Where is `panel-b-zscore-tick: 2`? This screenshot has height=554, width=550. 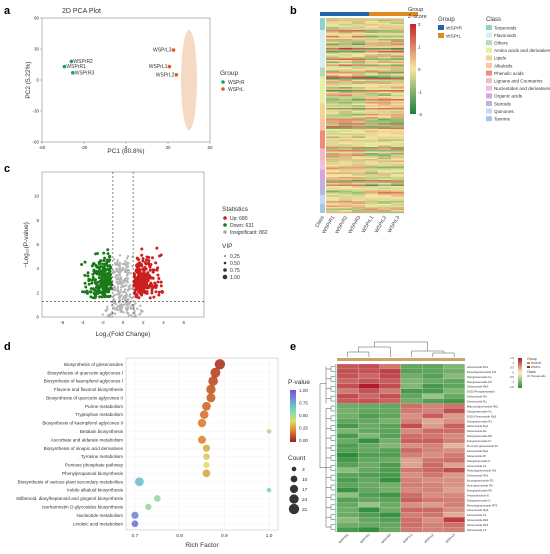 panel-b-zscore-tick: 2 is located at coordinates (419, 24).